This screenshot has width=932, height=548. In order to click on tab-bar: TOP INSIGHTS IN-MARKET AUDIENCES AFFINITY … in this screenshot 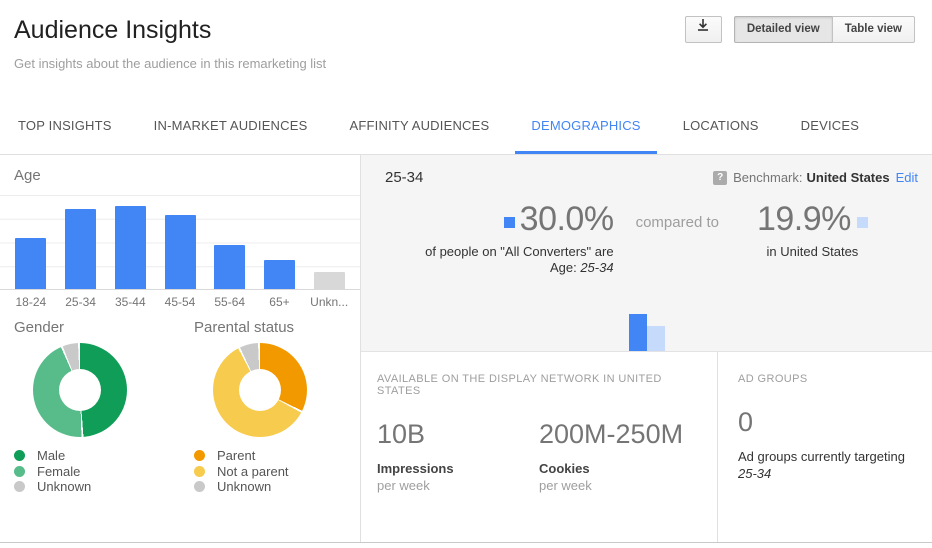, I will do `click(466, 127)`.